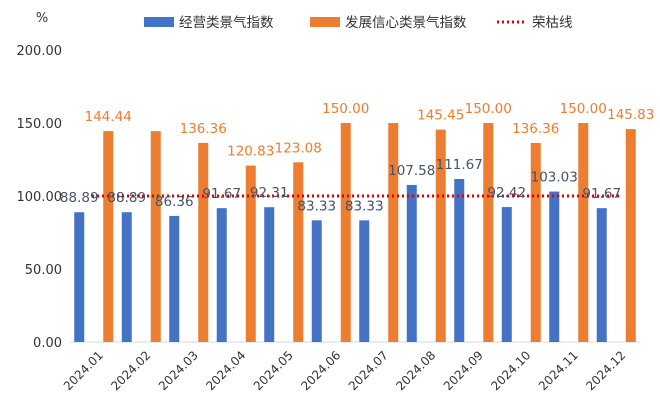  I want to click on x-tick-label: 2024.03, so click(178, 370).